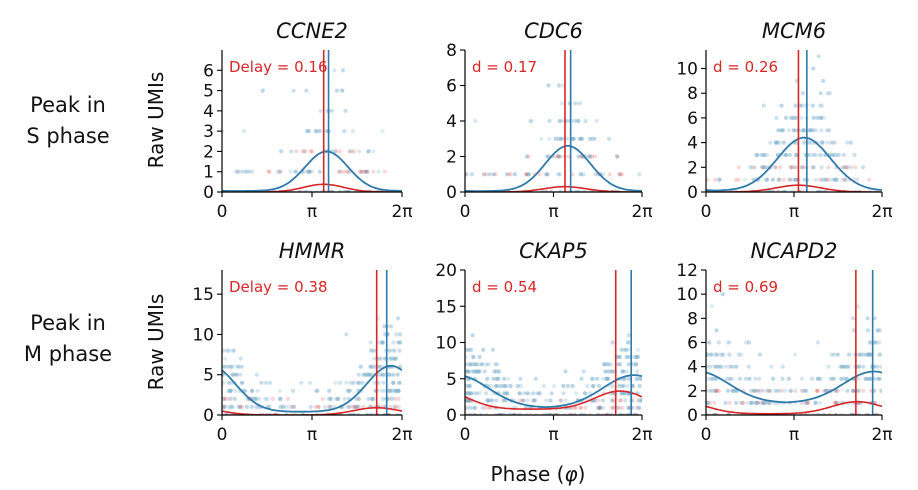 This screenshot has height=490, width=918. What do you see at coordinates (208, 152) in the screenshot?
I see `y-tick-label: 2` at bounding box center [208, 152].